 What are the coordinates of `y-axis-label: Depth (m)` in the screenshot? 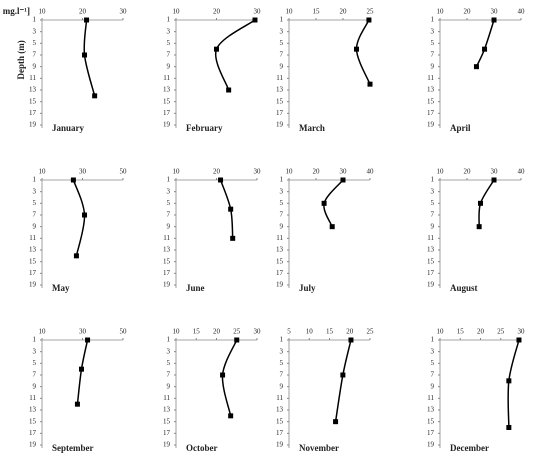 It's located at (21, 59).